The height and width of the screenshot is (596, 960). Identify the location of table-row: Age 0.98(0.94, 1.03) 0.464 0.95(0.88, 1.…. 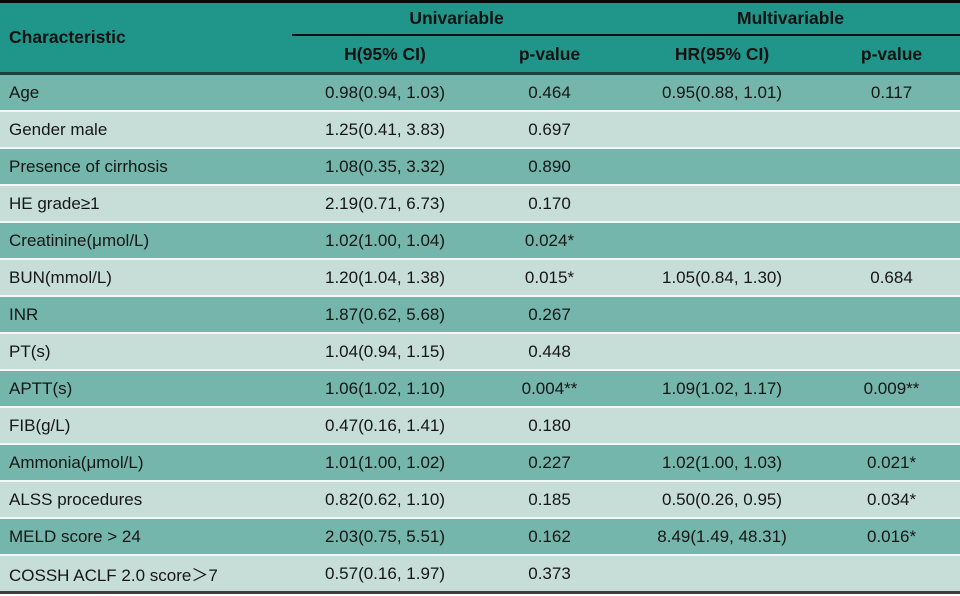
(480, 93).